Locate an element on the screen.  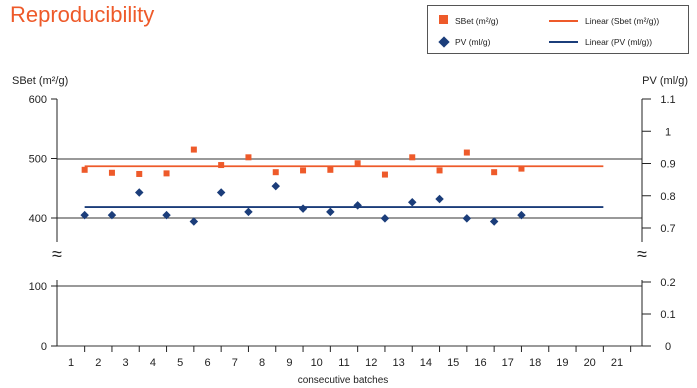
x-tick-label: 13 is located at coordinates (398, 363).